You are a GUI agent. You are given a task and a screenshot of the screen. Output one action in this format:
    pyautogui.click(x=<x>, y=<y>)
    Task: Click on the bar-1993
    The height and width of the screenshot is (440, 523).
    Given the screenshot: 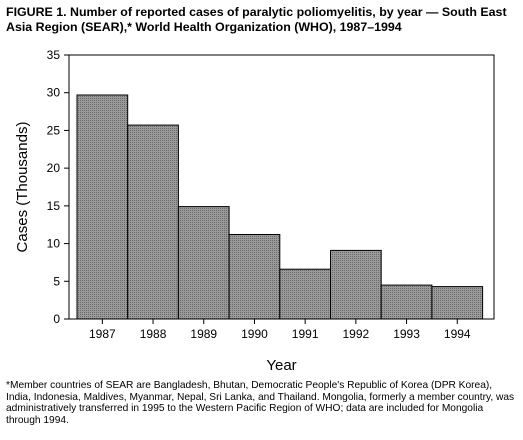 What is the action you would take?
    pyautogui.click(x=406, y=302)
    